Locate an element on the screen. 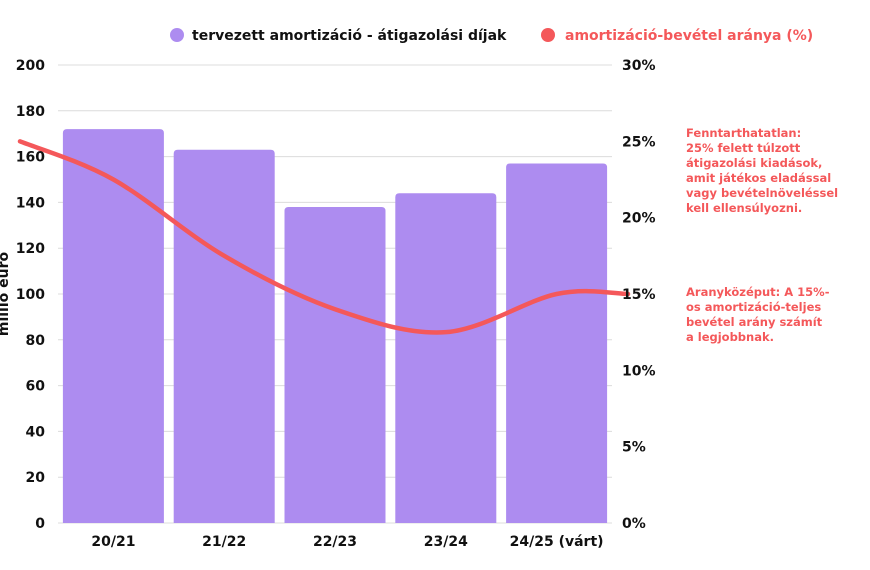  y-tick-label: 60 is located at coordinates (36, 387).